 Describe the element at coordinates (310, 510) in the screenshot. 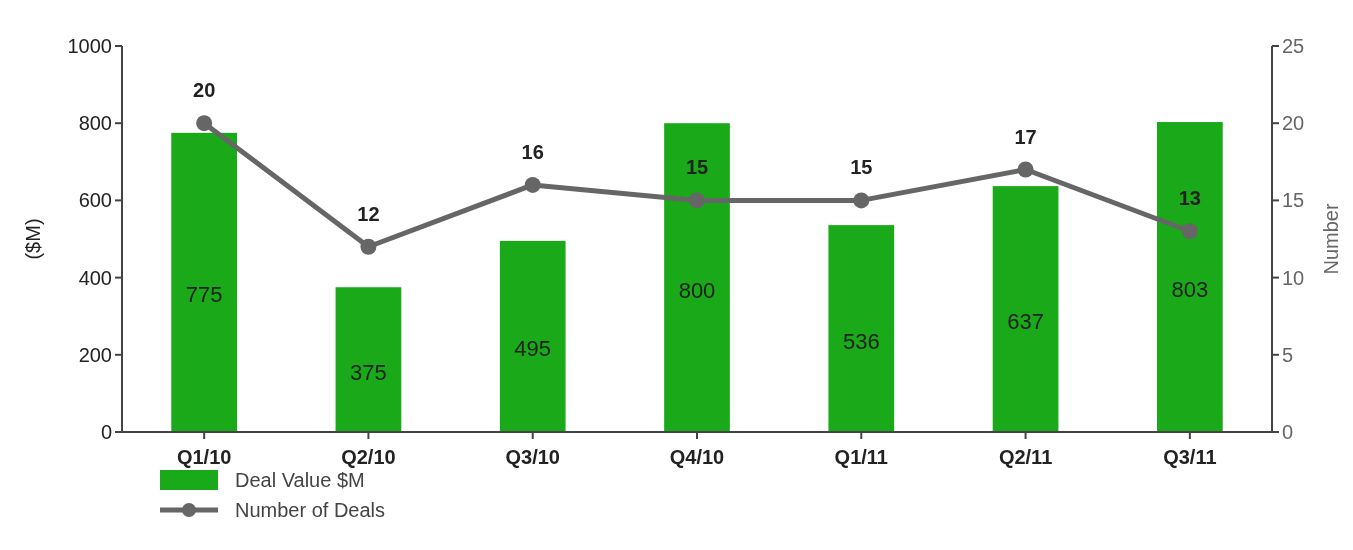

I see `legend-label: Number of Deals` at that location.